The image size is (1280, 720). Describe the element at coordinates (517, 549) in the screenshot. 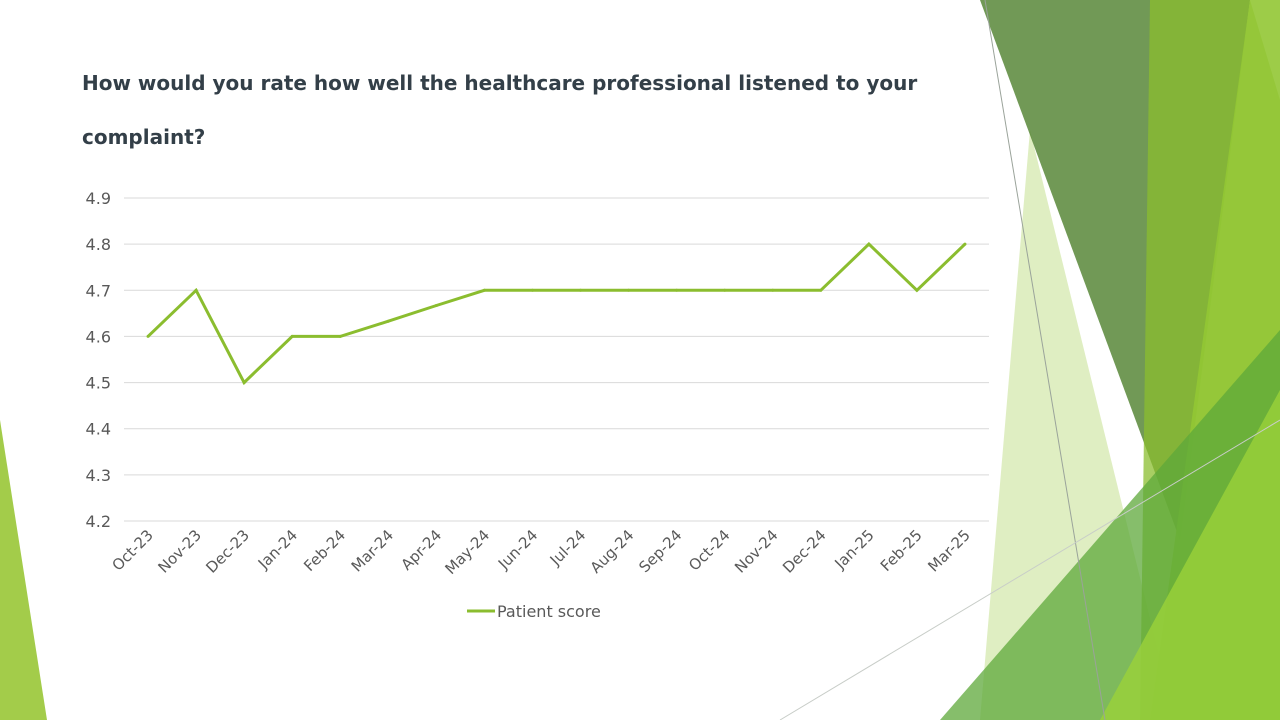

I see `x-tick-label: Jun-24` at that location.